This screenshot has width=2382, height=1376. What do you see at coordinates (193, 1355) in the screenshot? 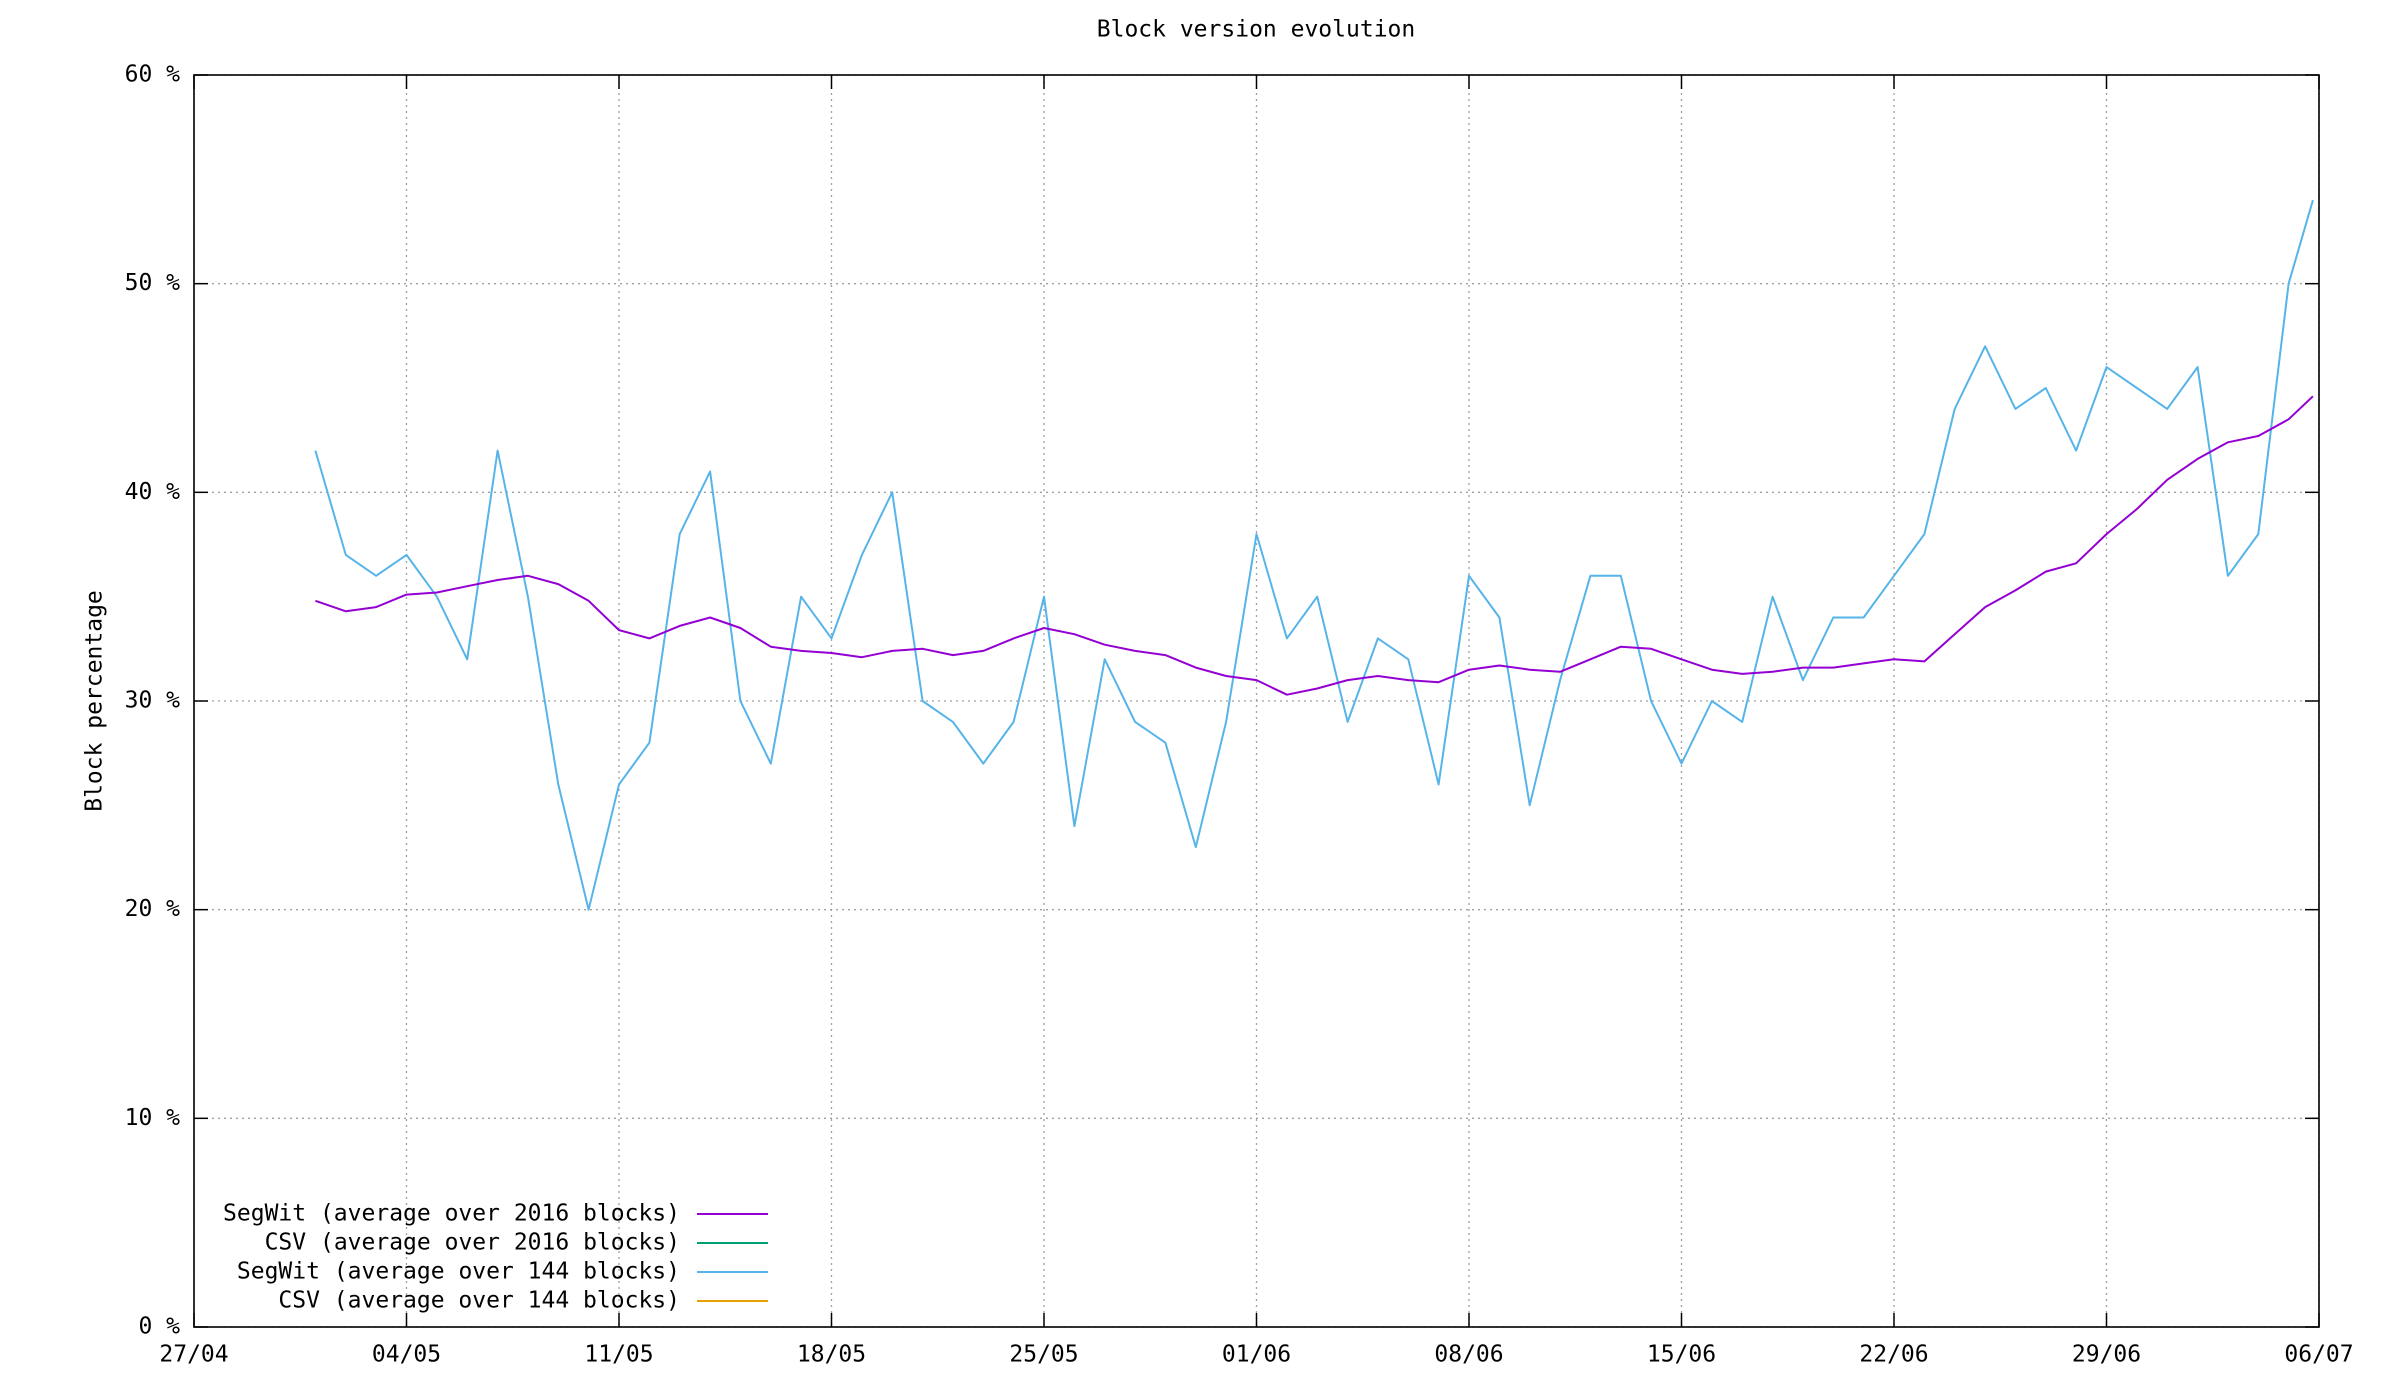
I see `x-tick-label: 27/04` at bounding box center [193, 1355].